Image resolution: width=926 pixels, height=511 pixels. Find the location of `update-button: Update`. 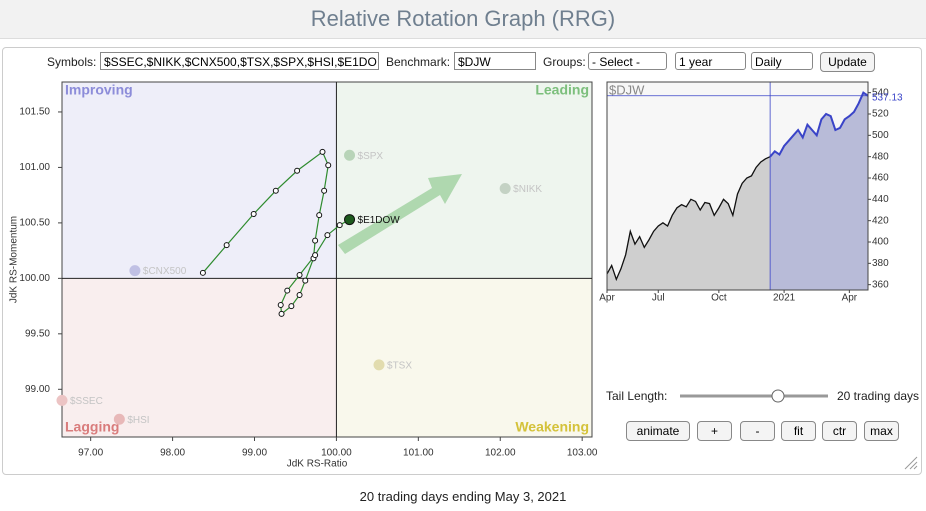

update-button: Update is located at coordinates (847, 62).